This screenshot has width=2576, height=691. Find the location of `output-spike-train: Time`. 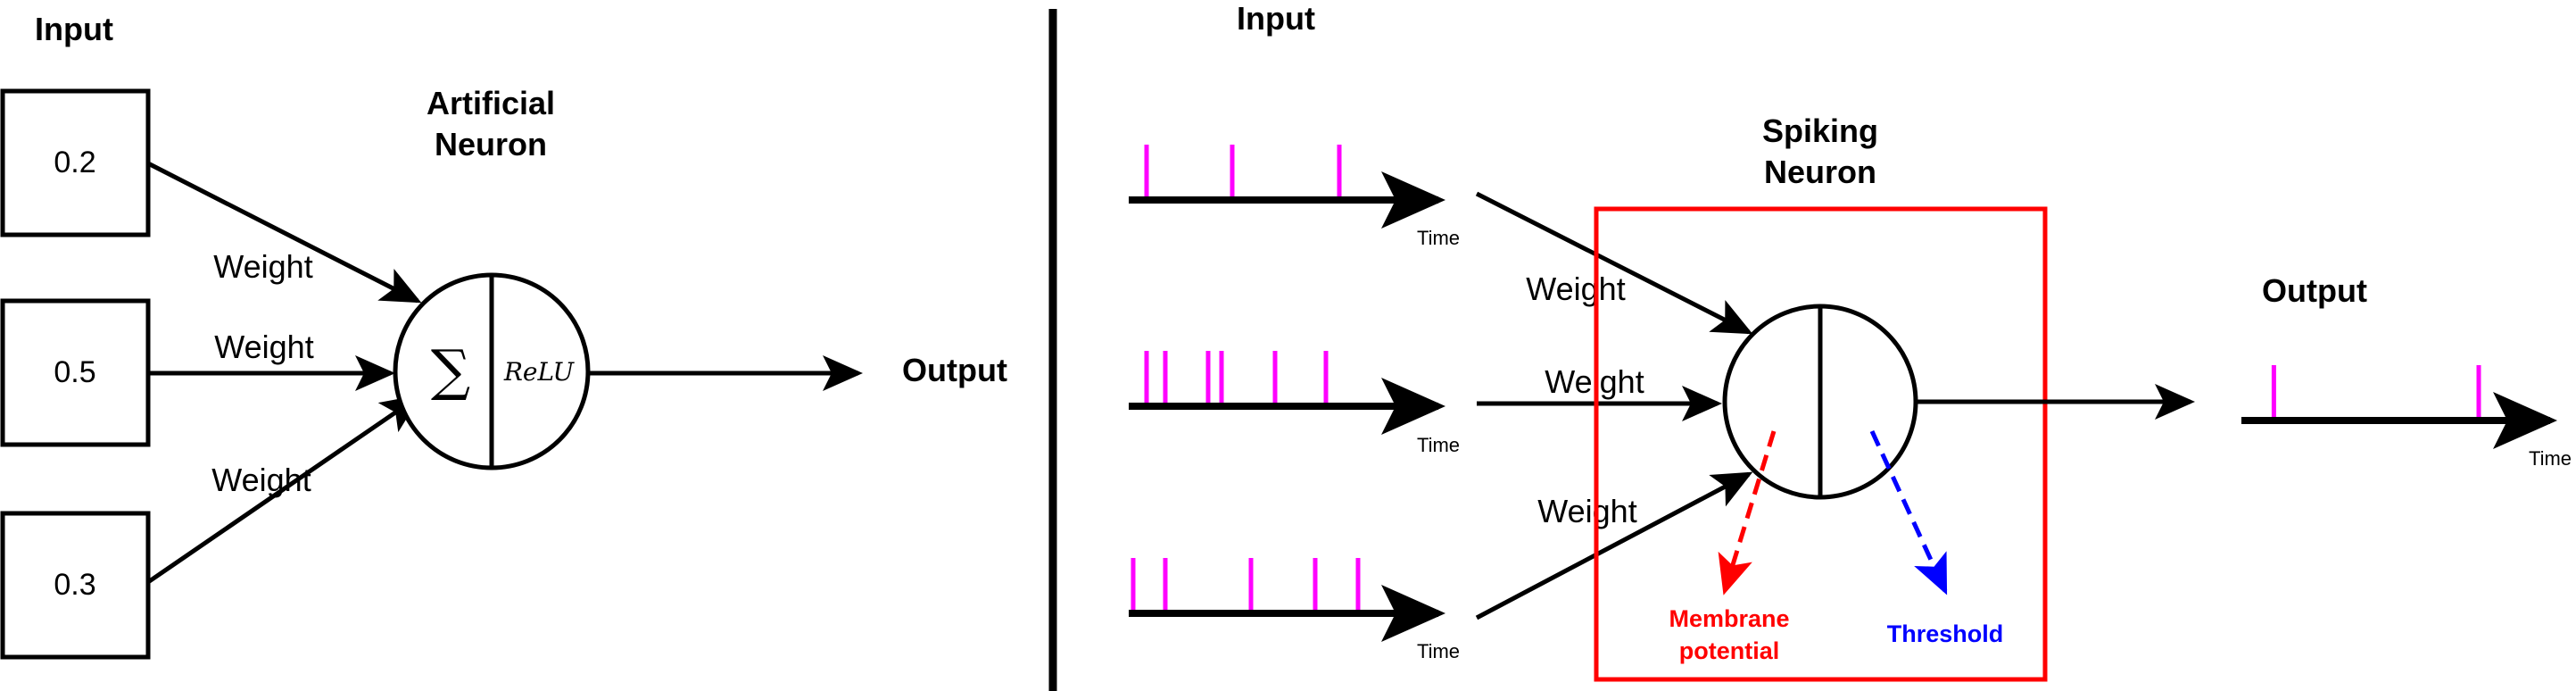

output-spike-train: Time is located at coordinates (2406, 417).